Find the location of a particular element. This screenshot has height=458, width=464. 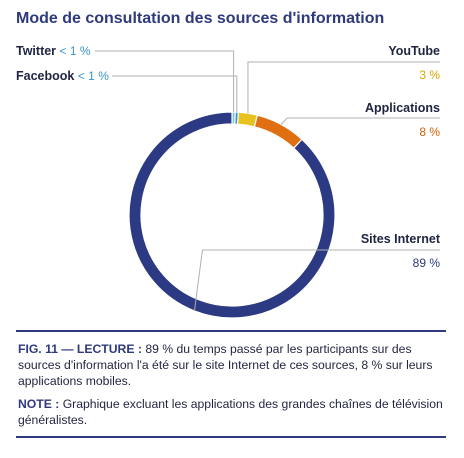

label-facebook-value: < 1 % is located at coordinates (93, 76).